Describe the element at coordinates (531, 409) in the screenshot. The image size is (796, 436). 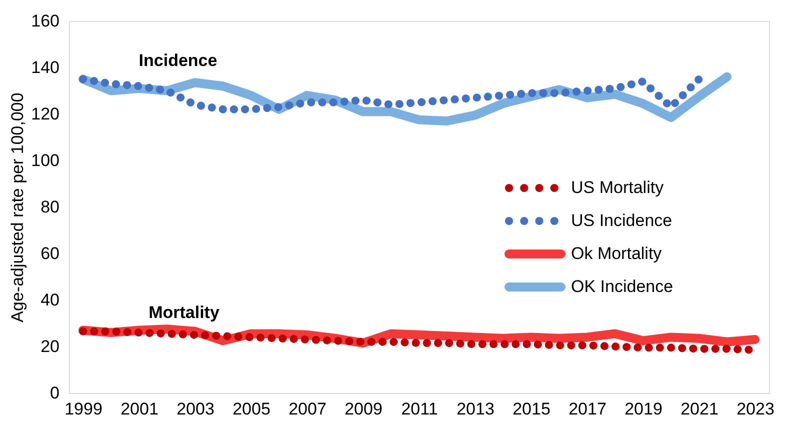
I see `x-tick-label: 2015` at that location.